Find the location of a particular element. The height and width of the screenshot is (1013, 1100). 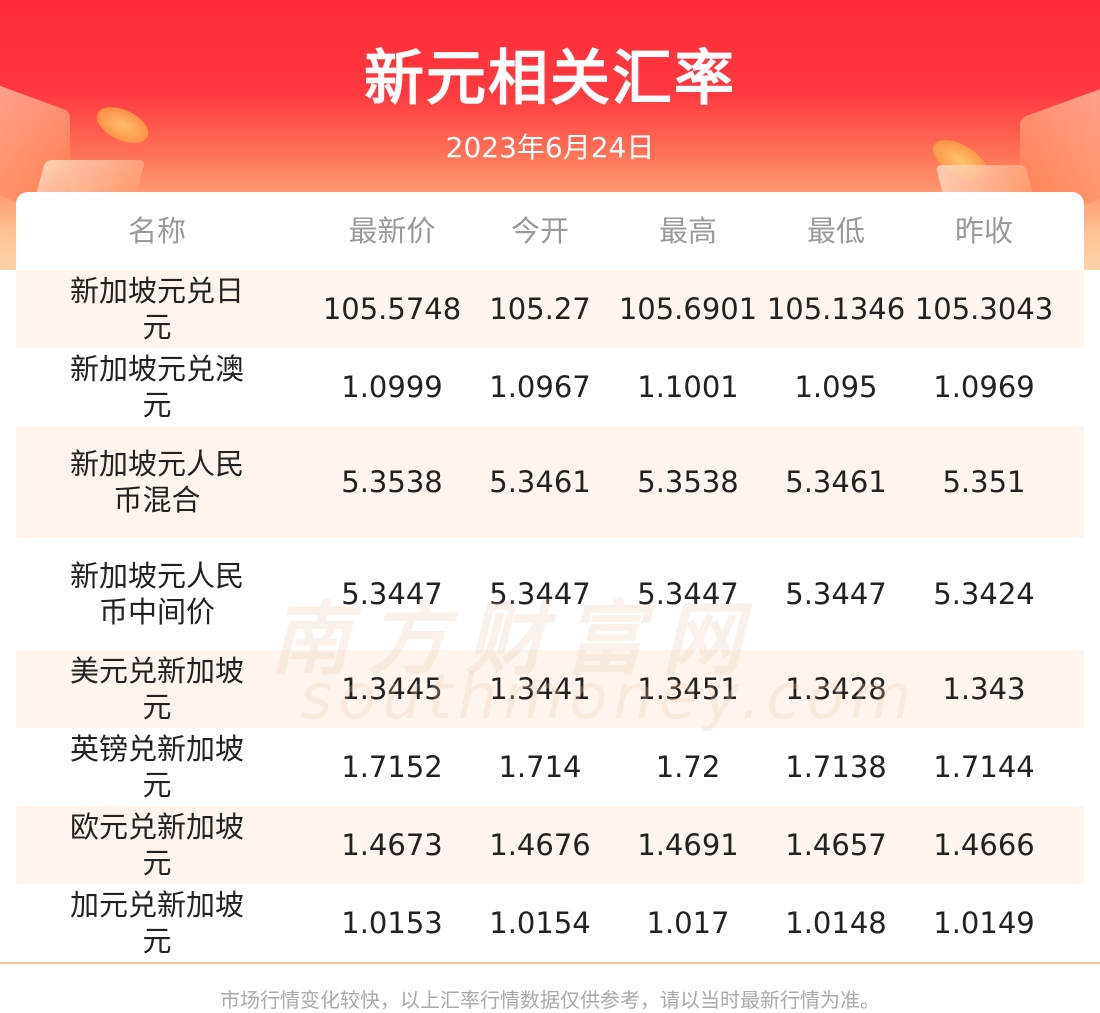

column-header: 今开 is located at coordinates (539, 231).